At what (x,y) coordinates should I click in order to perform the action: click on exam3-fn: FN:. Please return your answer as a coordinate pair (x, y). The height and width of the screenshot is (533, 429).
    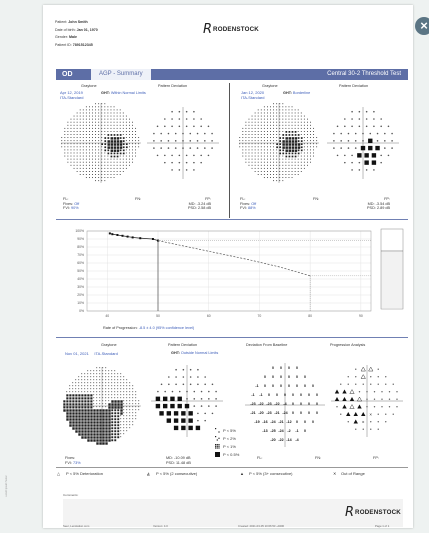
    Looking at the image, I should click on (318, 458).